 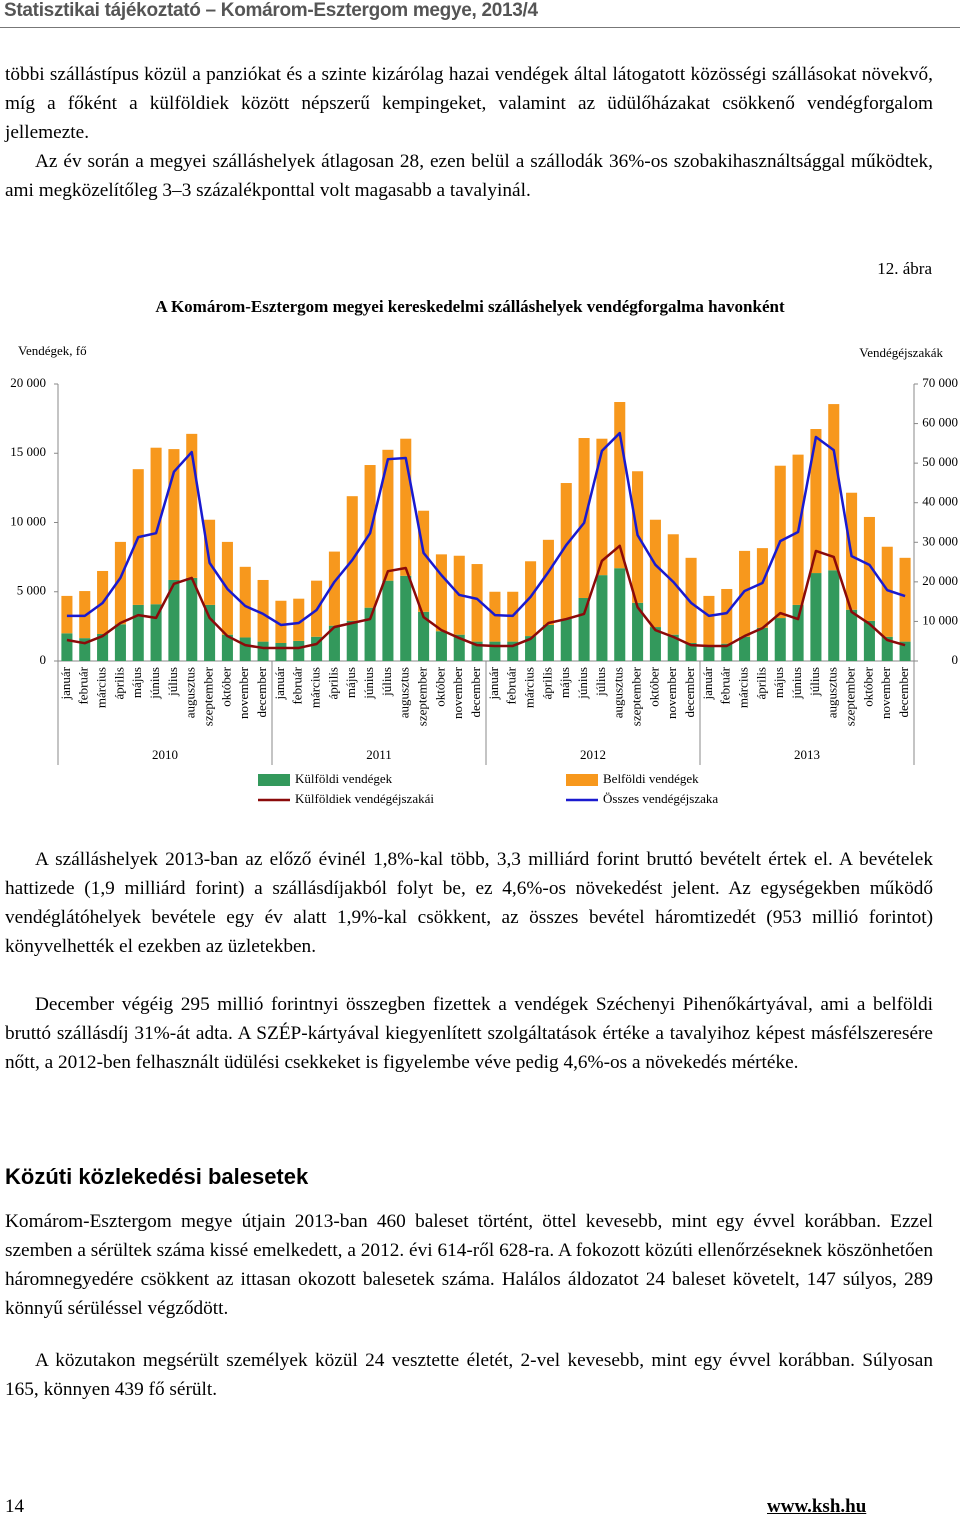 What do you see at coordinates (582, 780) in the screenshot?
I see `legend-swatch` at bounding box center [582, 780].